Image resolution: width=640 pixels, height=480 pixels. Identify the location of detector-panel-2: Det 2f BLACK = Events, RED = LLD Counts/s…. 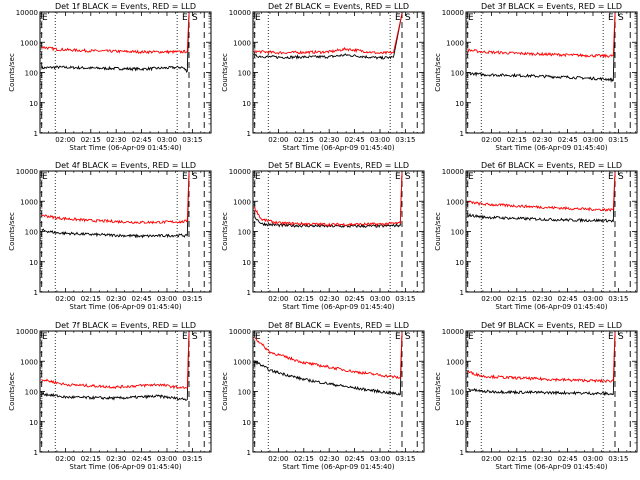
(323, 77).